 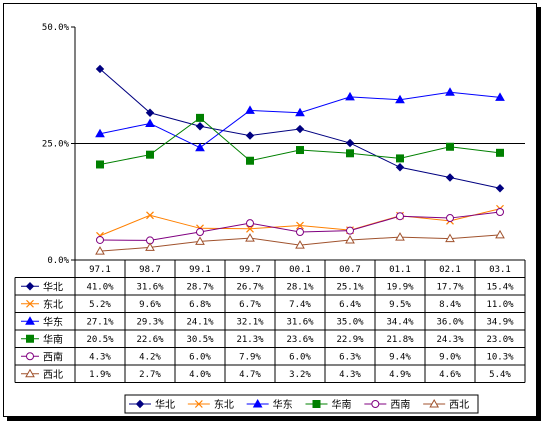 What do you see at coordinates (350, 270) in the screenshot?
I see `x-tick-label: 00.7` at bounding box center [350, 270].